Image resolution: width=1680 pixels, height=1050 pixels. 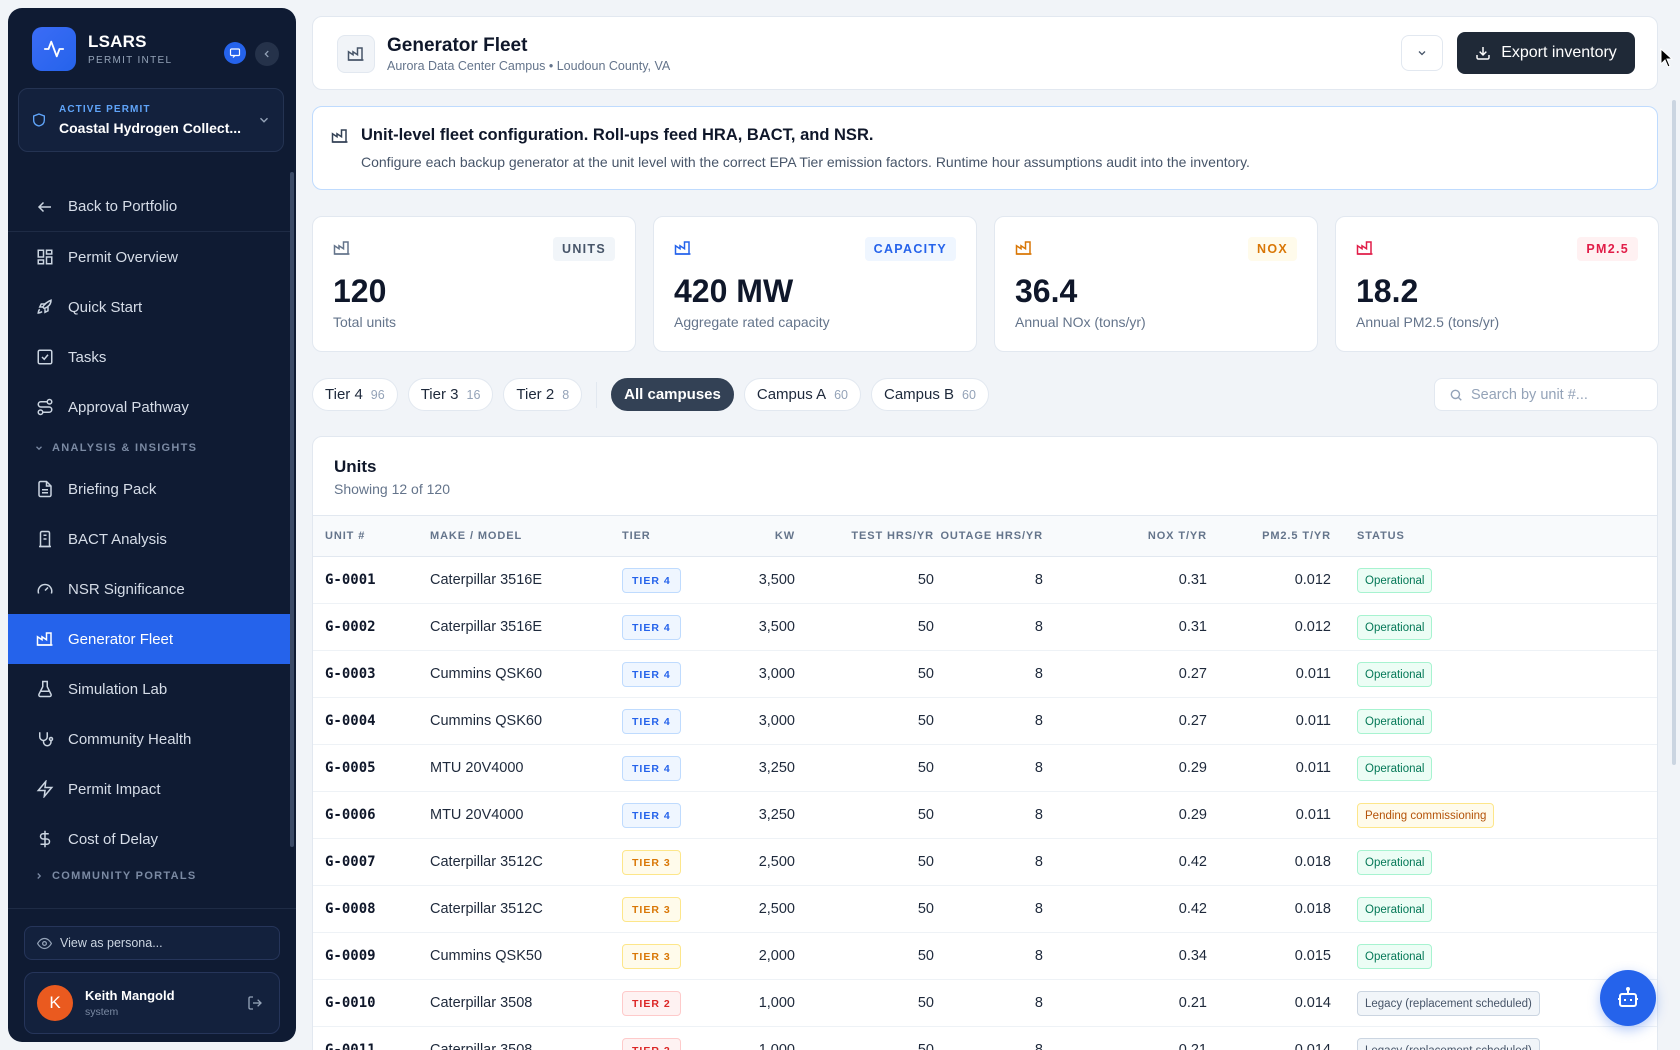 I want to click on section-community-portals: COMMUNITY PORTALS, so click(x=149, y=876).